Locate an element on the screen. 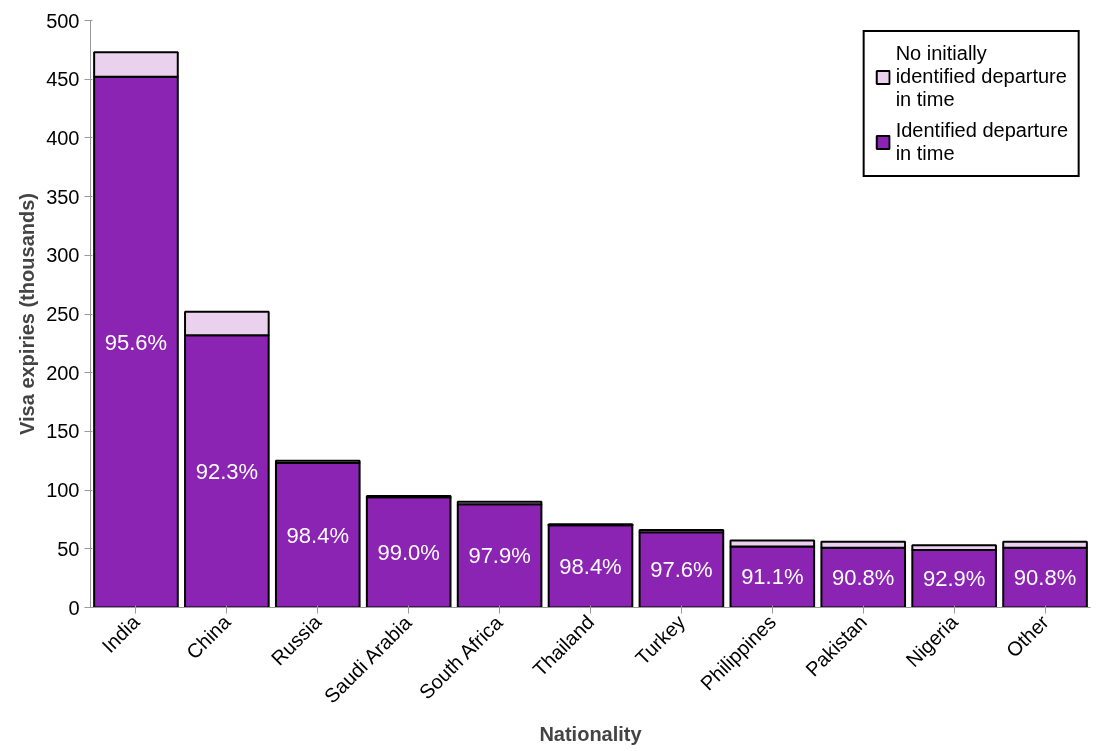  y-tick-label: 200 is located at coordinates (63, 372).